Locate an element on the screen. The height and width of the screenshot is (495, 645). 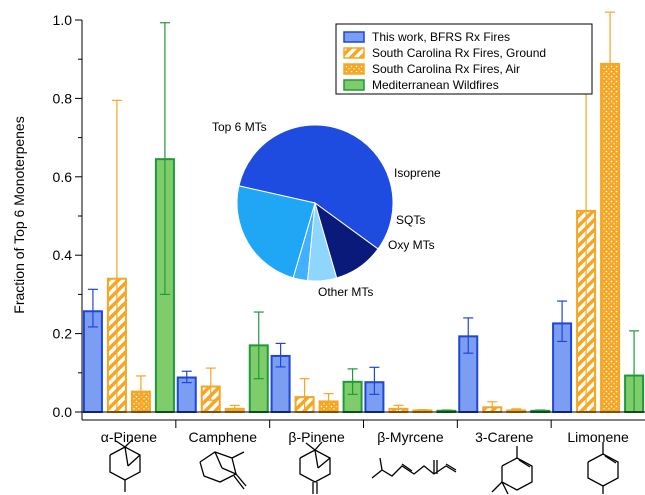
pie-slice-label: Other MTs is located at coordinates (345, 292).